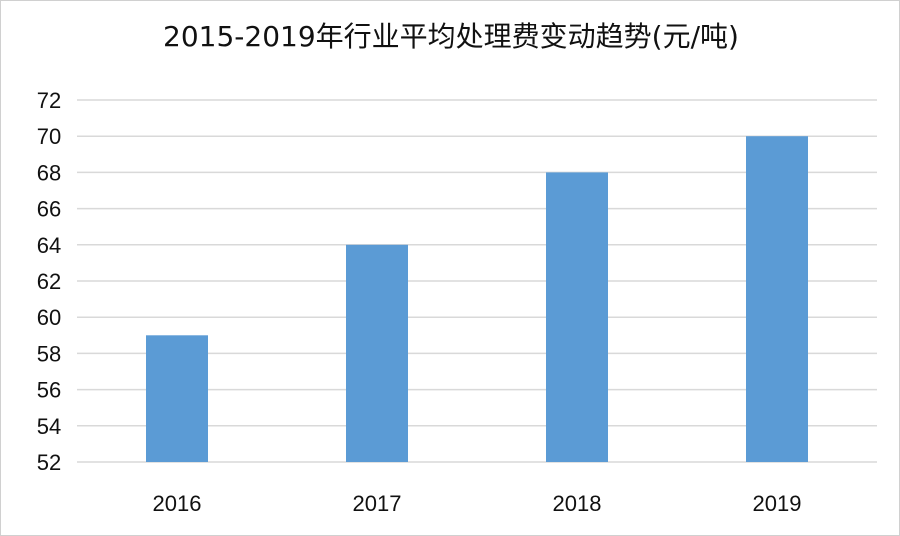 This screenshot has width=900, height=536. What do you see at coordinates (49, 317) in the screenshot?
I see `y-tick-label: 60` at bounding box center [49, 317].